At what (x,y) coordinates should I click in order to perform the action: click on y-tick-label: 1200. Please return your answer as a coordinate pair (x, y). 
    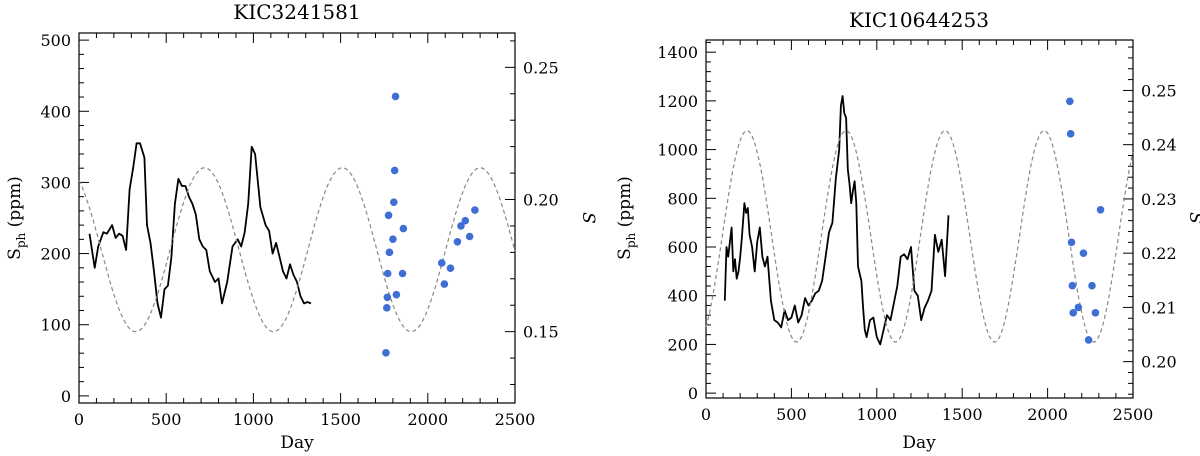
    Looking at the image, I should click on (677, 101).